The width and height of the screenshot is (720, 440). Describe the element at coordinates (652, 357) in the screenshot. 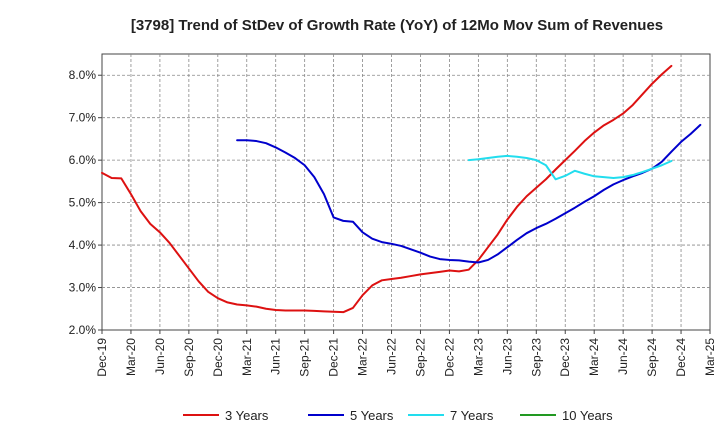

I see `x-tick-label: Sep-24` at that location.